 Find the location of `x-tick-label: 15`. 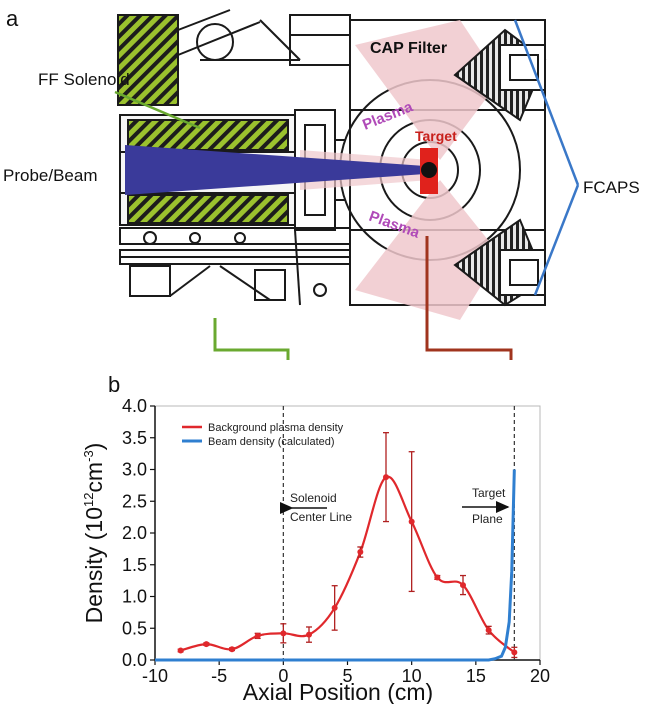

x-tick-label: 15 is located at coordinates (476, 676).